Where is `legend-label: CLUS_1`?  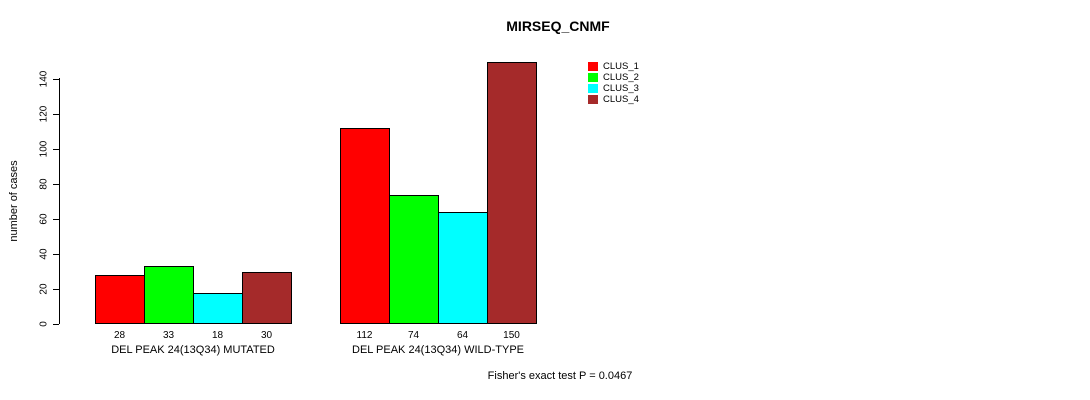
legend-label: CLUS_1 is located at coordinates (621, 66).